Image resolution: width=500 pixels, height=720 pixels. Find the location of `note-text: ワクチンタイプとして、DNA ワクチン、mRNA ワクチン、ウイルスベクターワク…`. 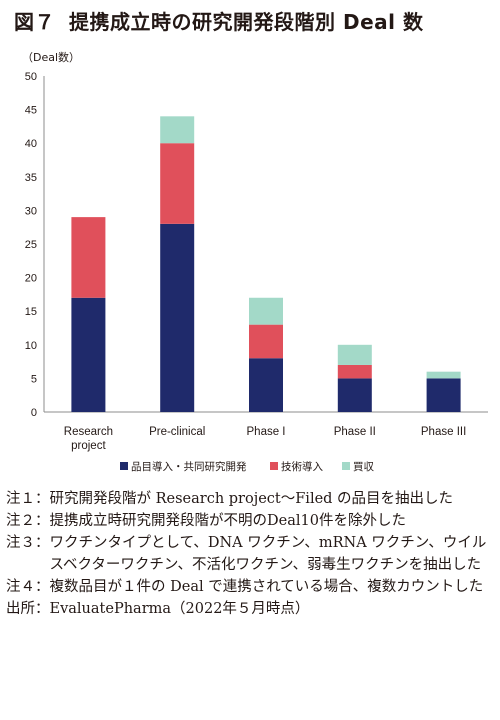

note-text: ワクチンタイプとして、DNA ワクチン、mRNA ワクチン、ウイルスベクターワク… is located at coordinates (268, 554).